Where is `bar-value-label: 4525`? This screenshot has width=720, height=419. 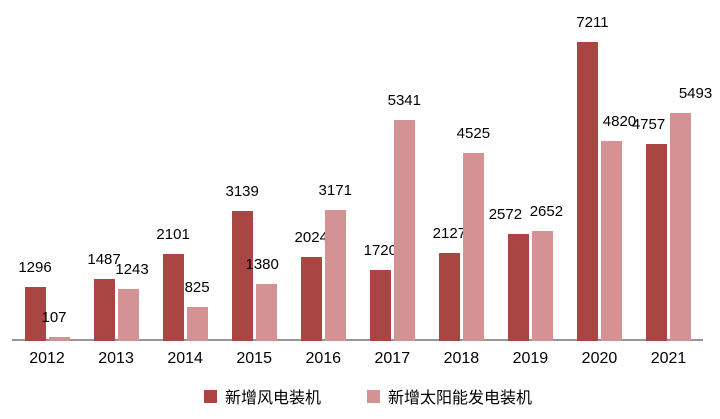 bar-value-label: 4525 is located at coordinates (473, 134).